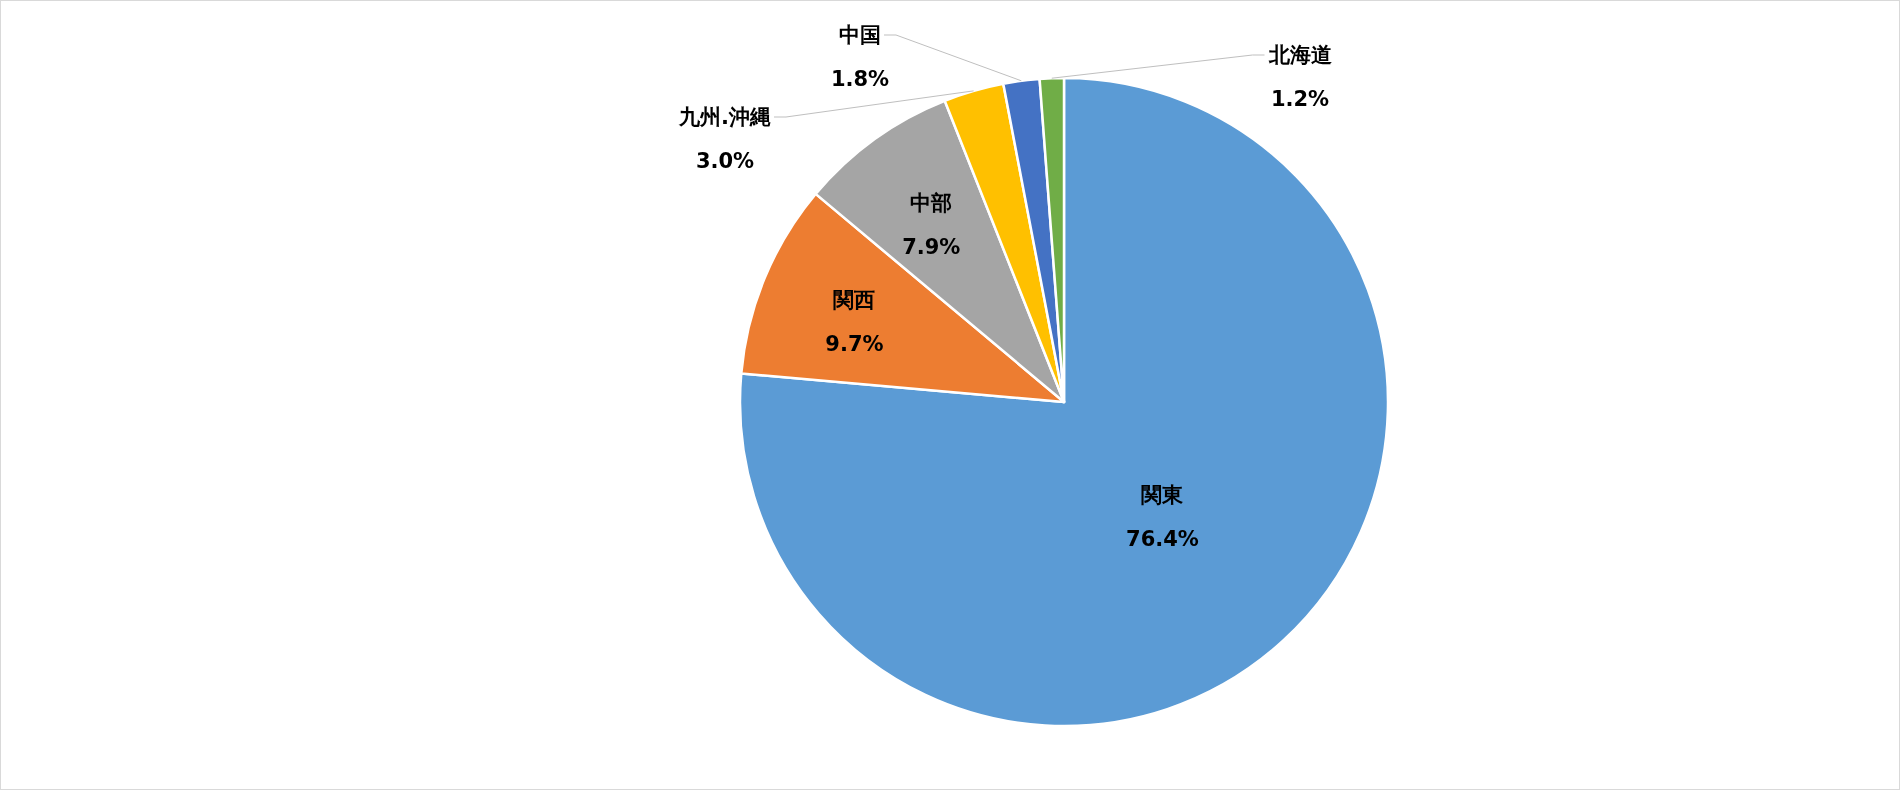  I want to click on data-label: 1.8%, so click(860, 79).